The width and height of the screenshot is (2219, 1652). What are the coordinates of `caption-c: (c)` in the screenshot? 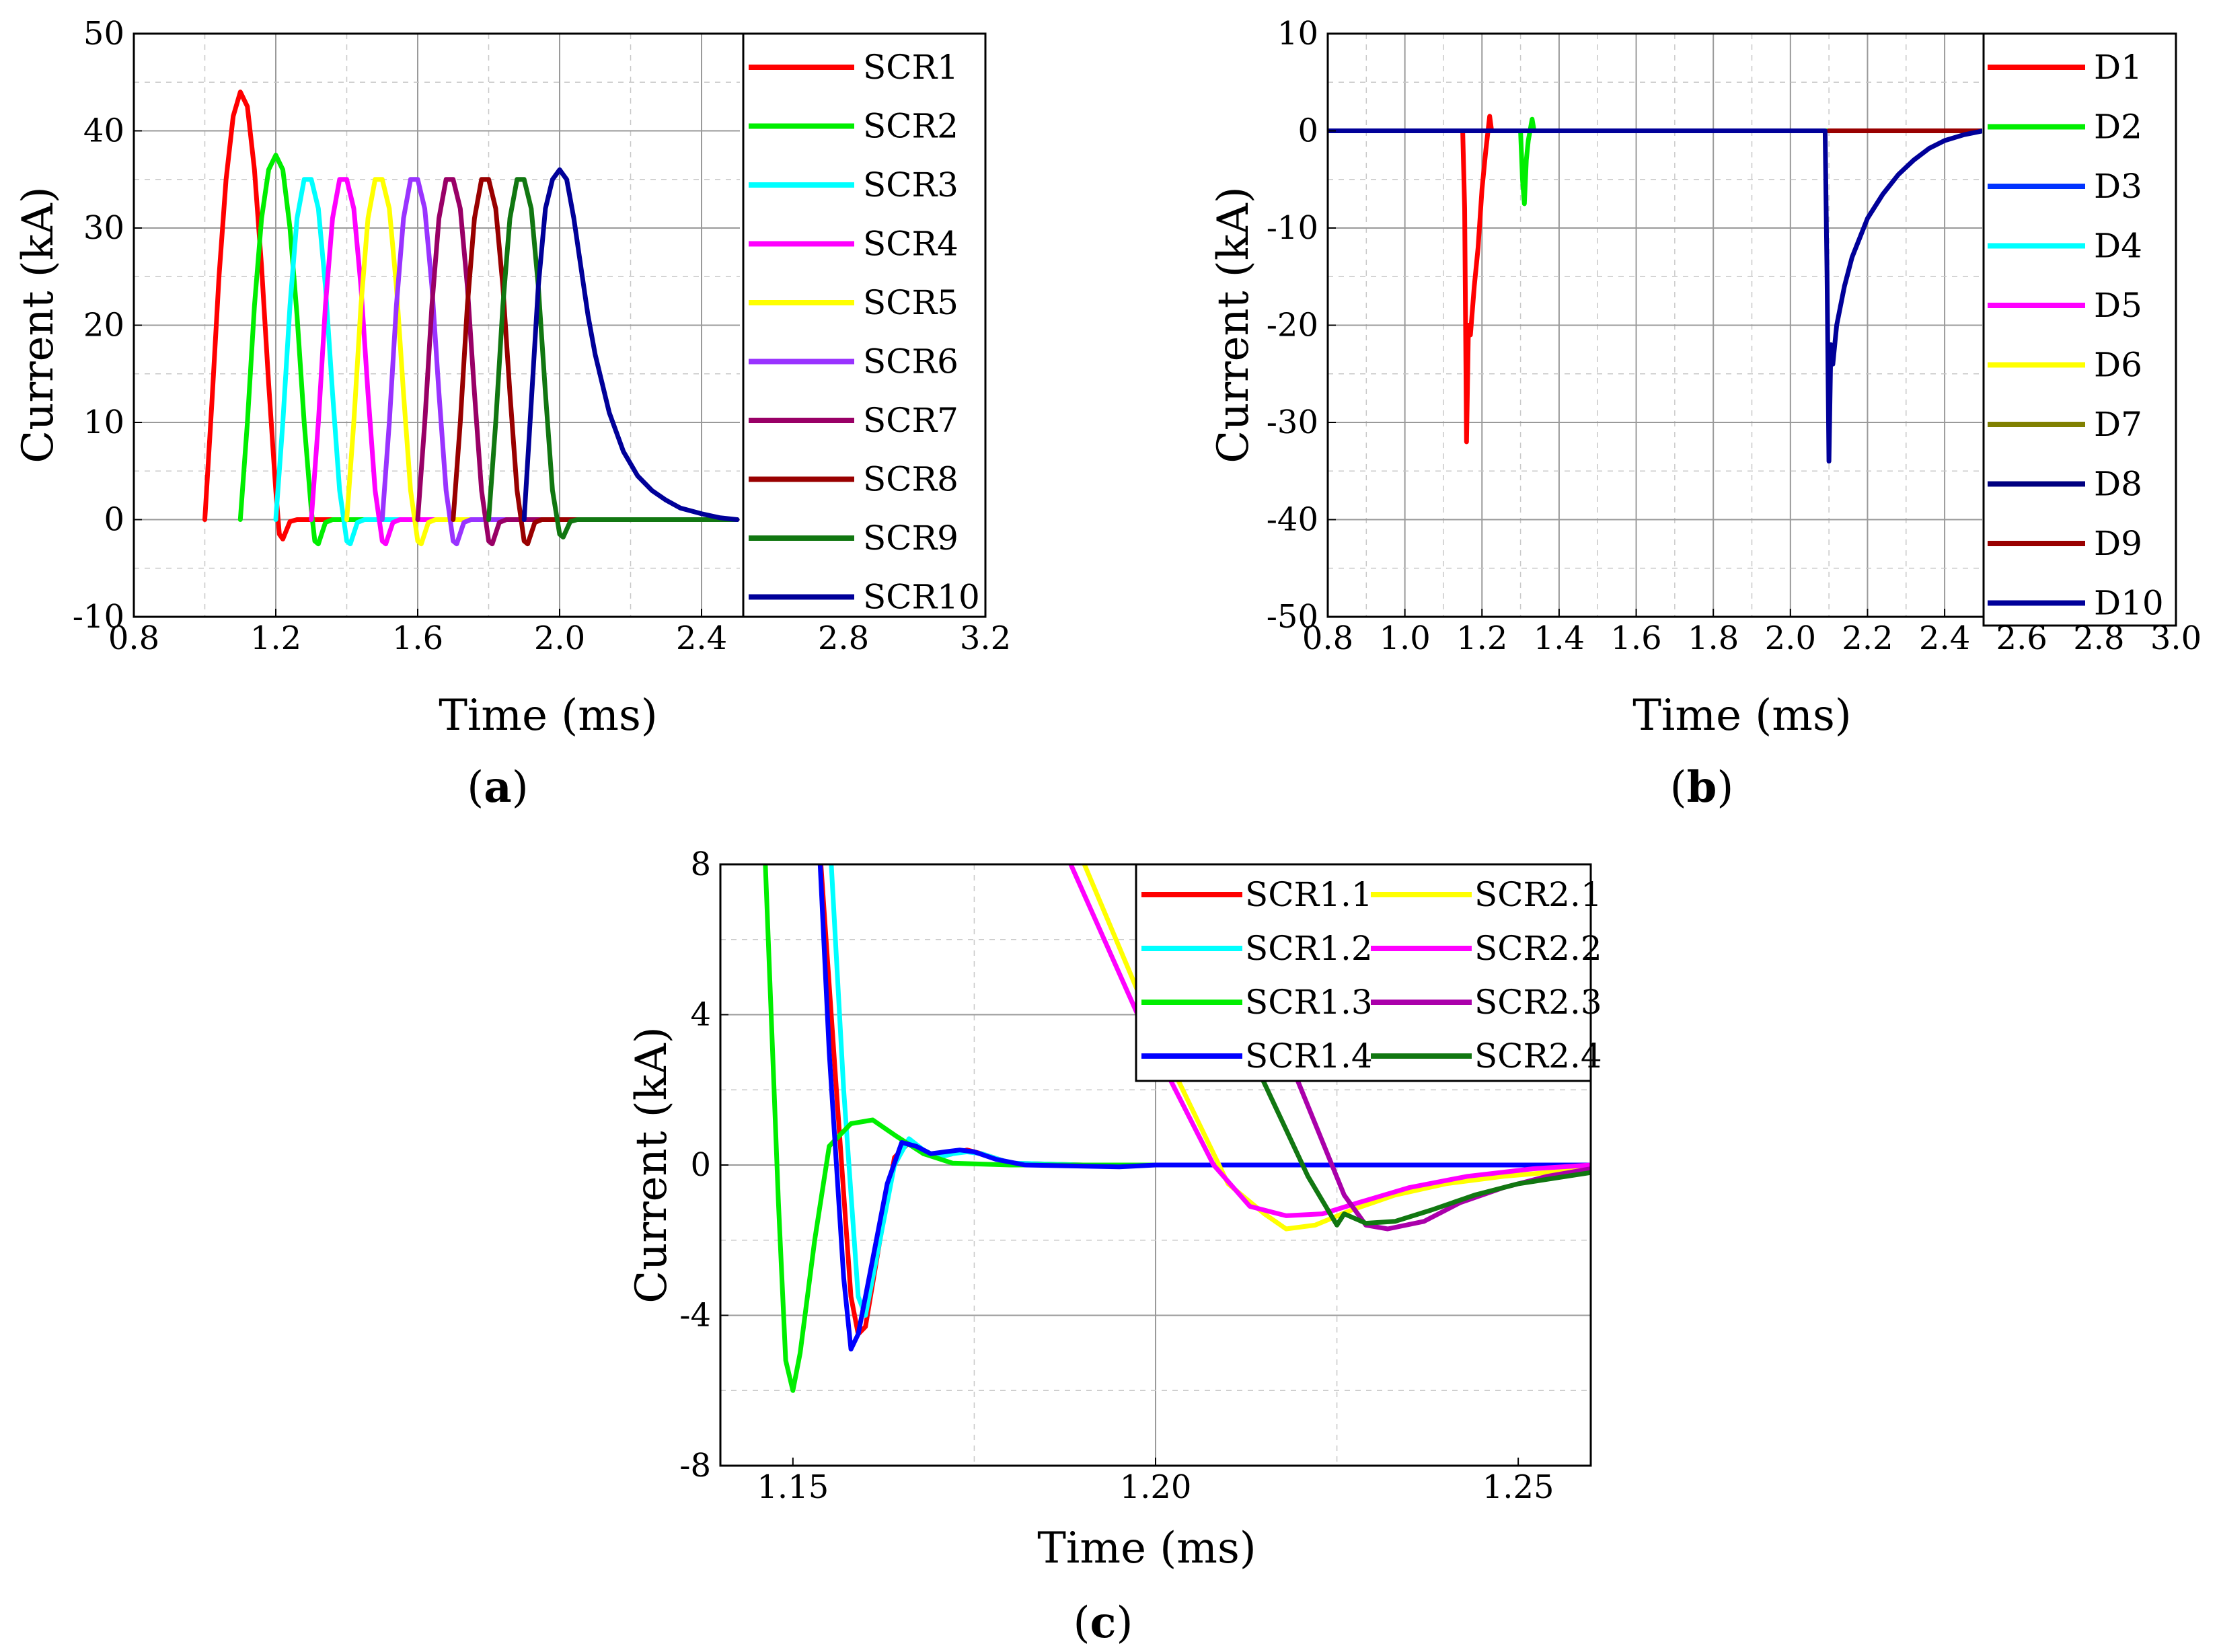 It's located at (1103, 1623).